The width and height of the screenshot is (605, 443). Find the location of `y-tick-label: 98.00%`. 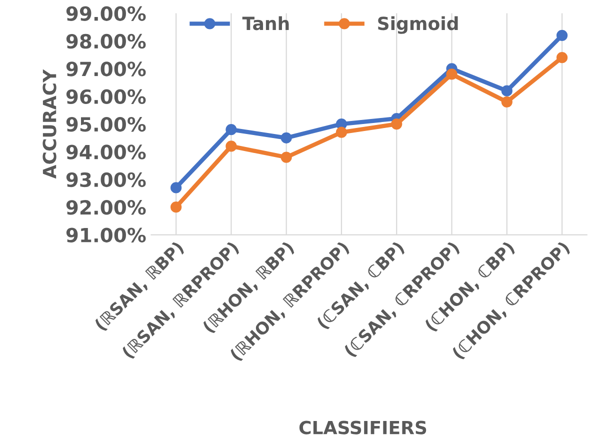

y-tick-label: 98.00% is located at coordinates (106, 41).